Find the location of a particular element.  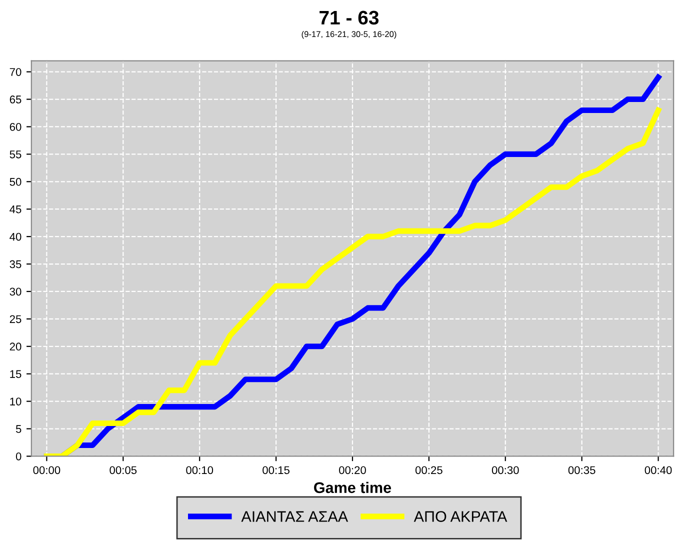

y-tick-label: 65 is located at coordinates (16, 100).